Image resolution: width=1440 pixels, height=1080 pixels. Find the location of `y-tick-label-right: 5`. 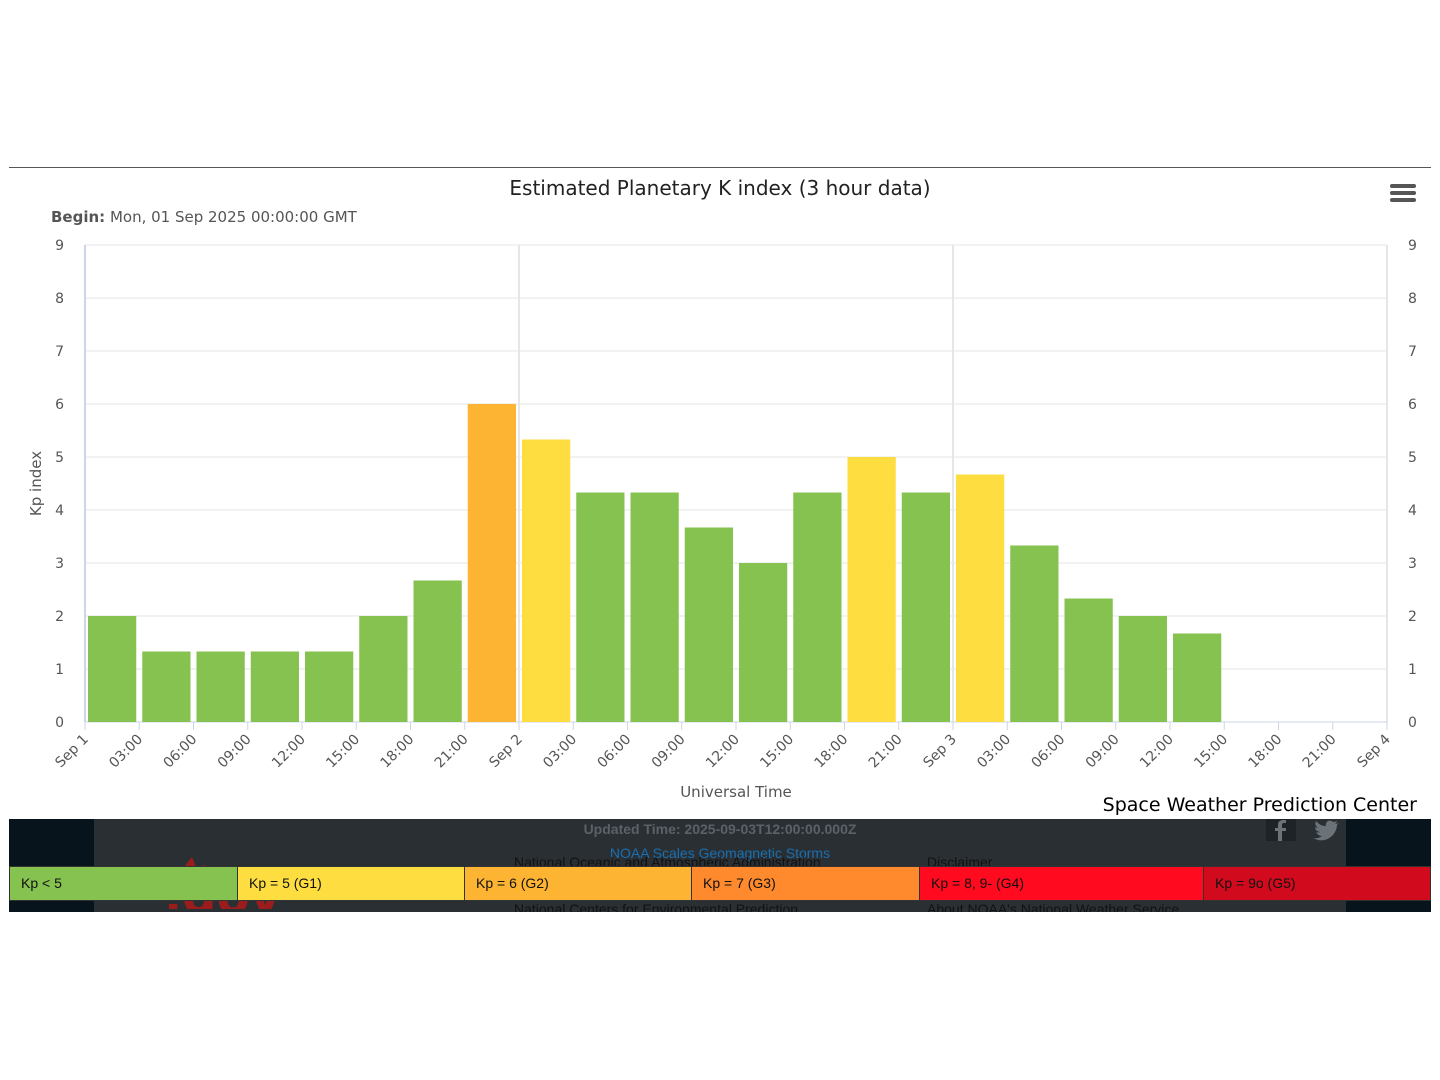

y-tick-label-right: 5 is located at coordinates (1412, 458).